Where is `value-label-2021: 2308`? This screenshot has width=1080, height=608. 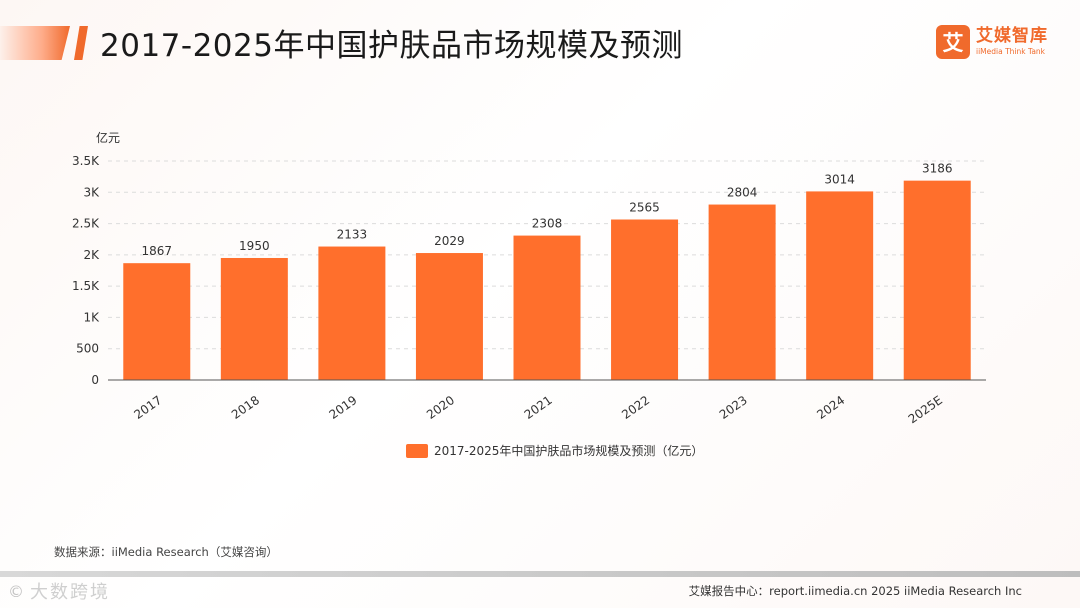 value-label-2021: 2308 is located at coordinates (547, 224).